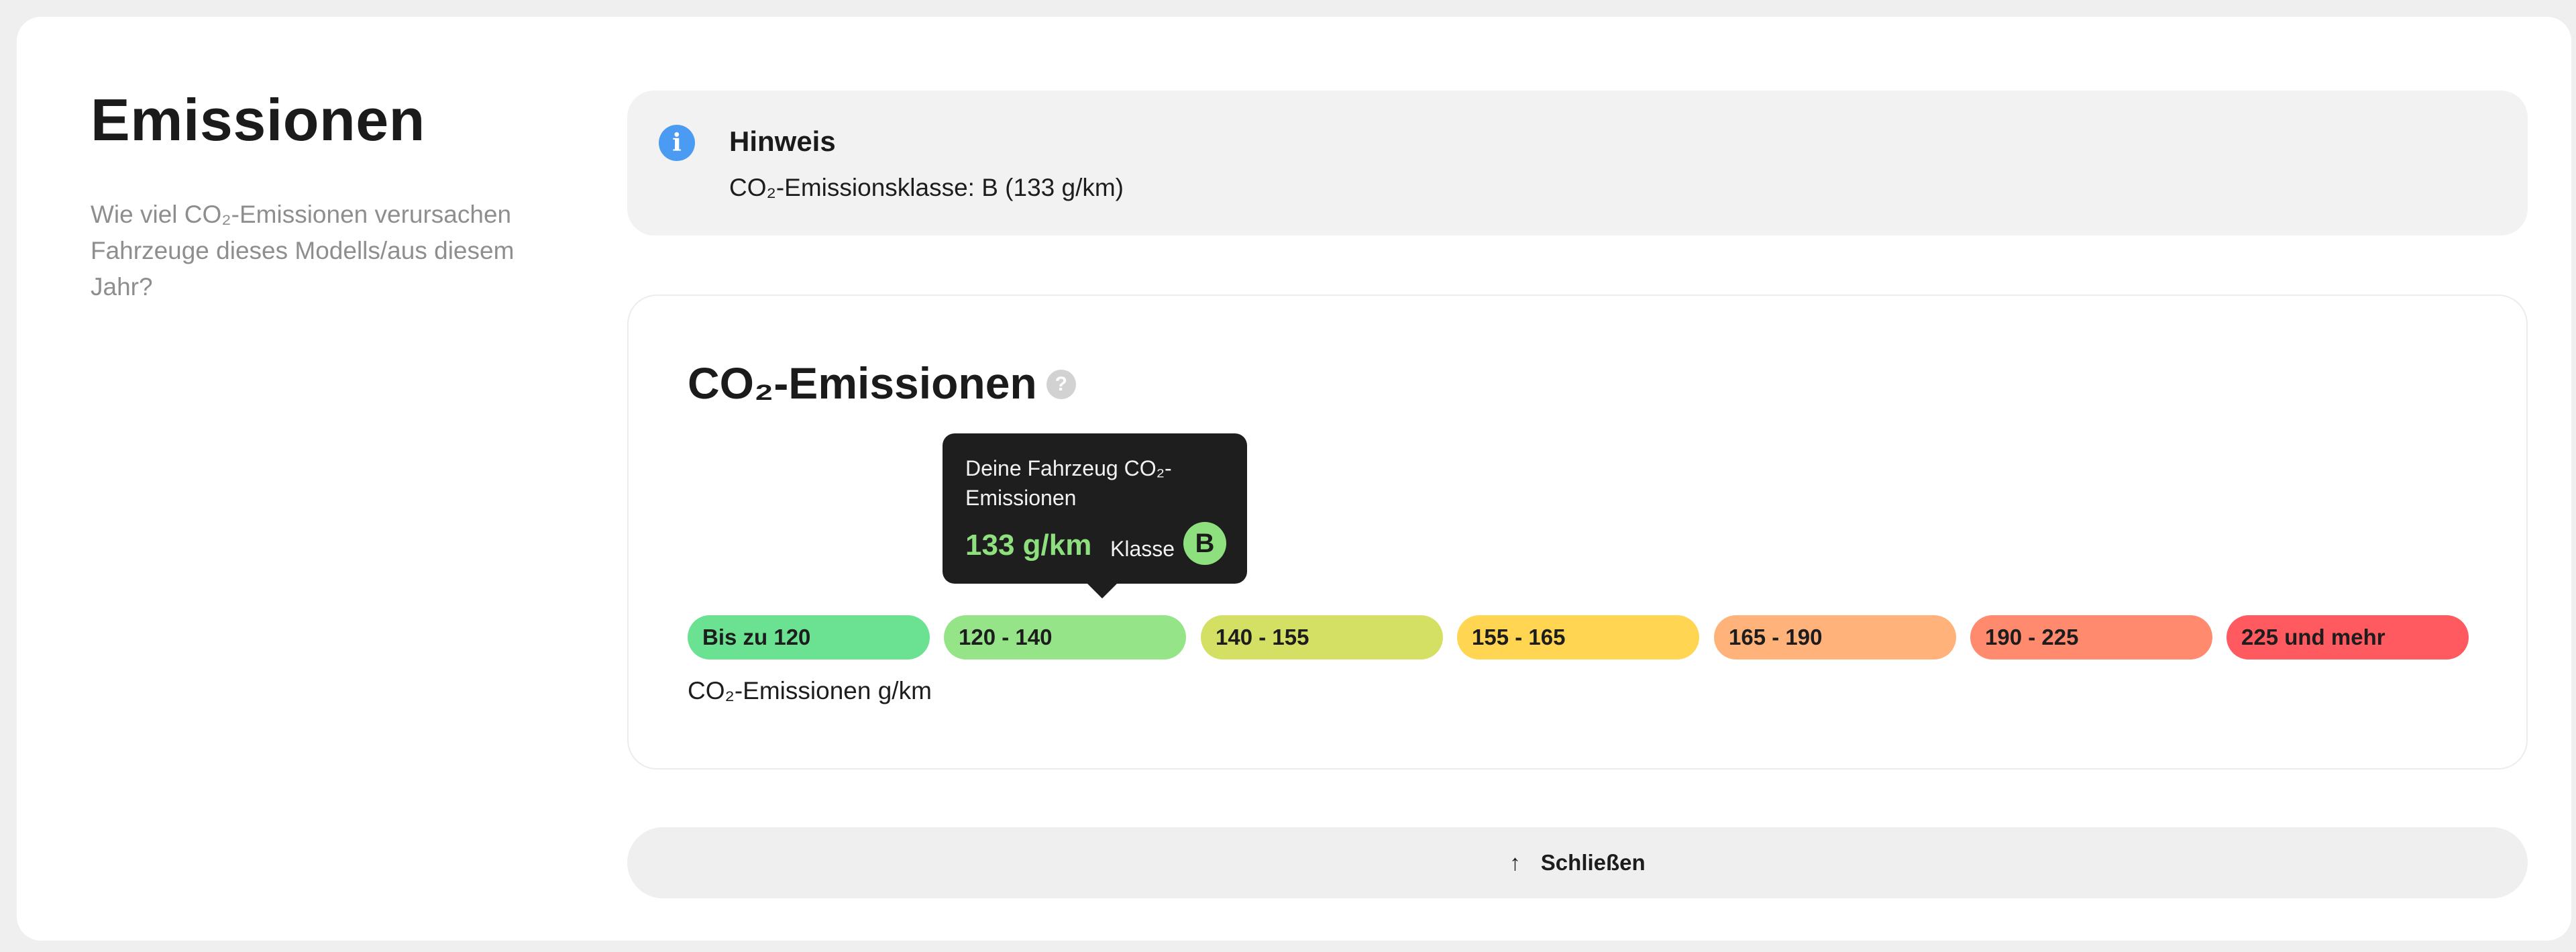 This screenshot has width=2576, height=952. What do you see at coordinates (1061, 384) in the screenshot?
I see `question-icon: ?` at bounding box center [1061, 384].